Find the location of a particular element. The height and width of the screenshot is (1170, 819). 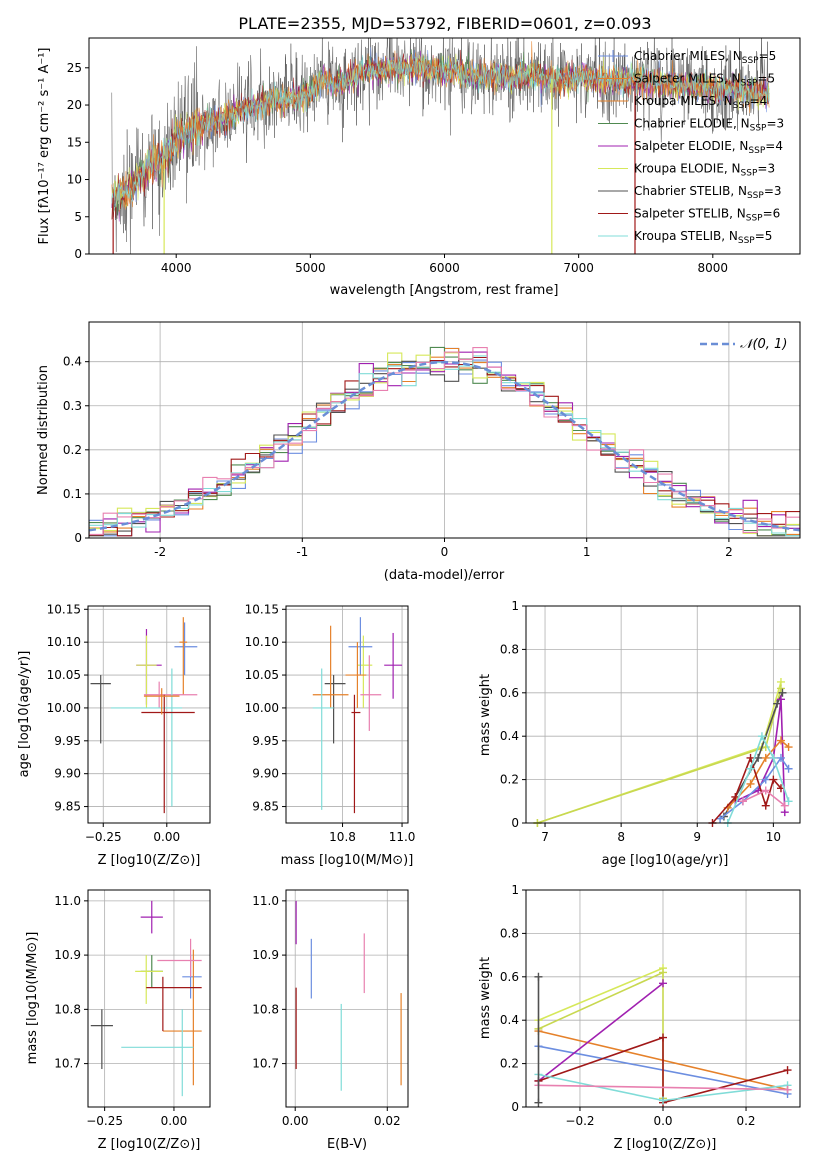

y-tick-label: 11.0 is located at coordinates (67, 901).